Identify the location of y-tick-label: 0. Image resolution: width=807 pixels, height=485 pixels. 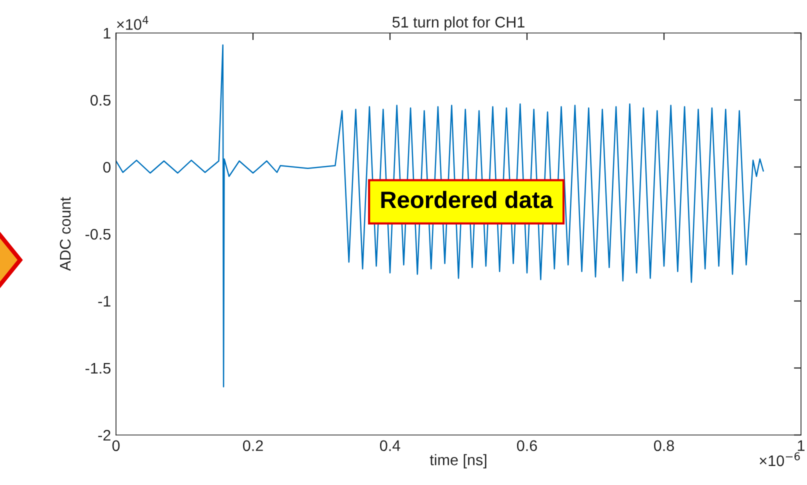
(107, 167).